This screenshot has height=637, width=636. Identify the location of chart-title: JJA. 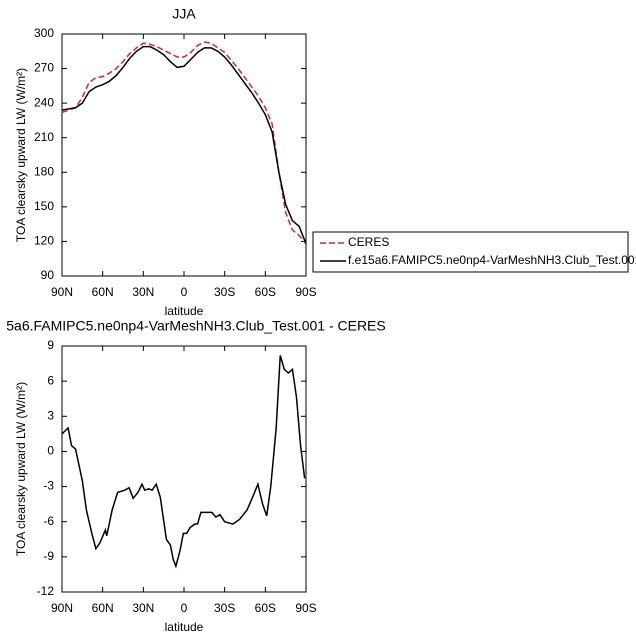
(184, 14).